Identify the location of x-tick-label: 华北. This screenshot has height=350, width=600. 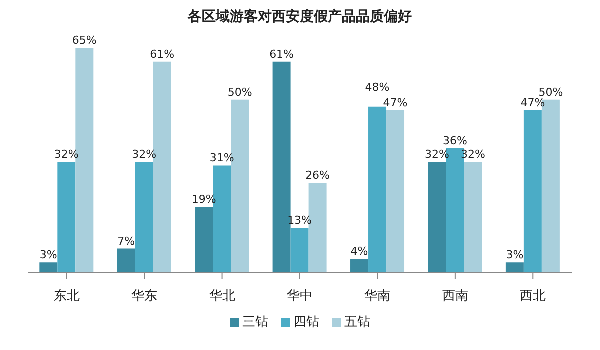
(222, 296).